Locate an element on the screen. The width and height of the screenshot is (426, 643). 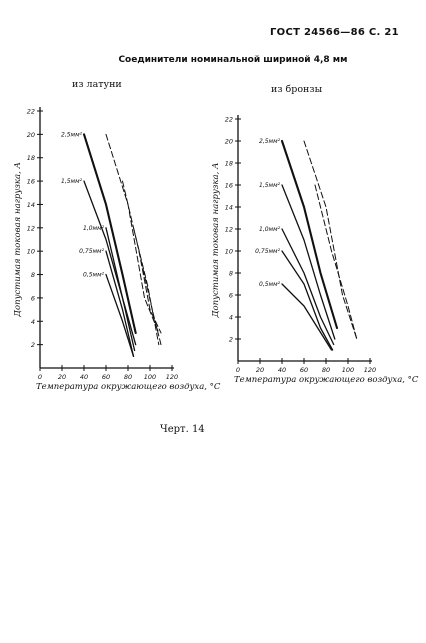
figure-caption: Черт. 14 is located at coordinates (182, 429).